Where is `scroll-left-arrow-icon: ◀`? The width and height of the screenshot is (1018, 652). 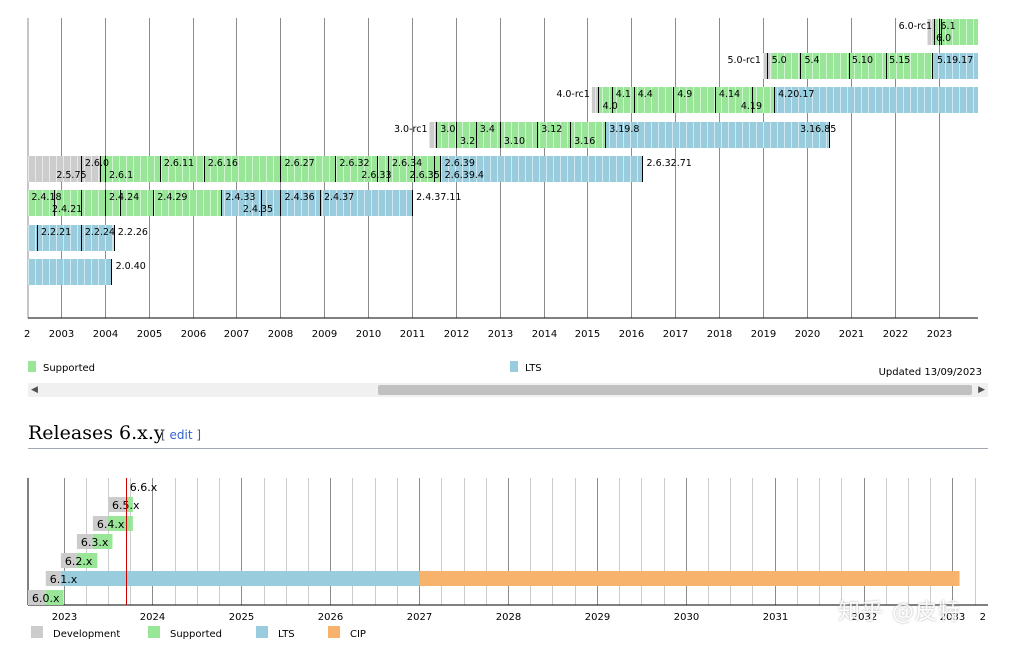 scroll-left-arrow-icon: ◀ is located at coordinates (34, 390).